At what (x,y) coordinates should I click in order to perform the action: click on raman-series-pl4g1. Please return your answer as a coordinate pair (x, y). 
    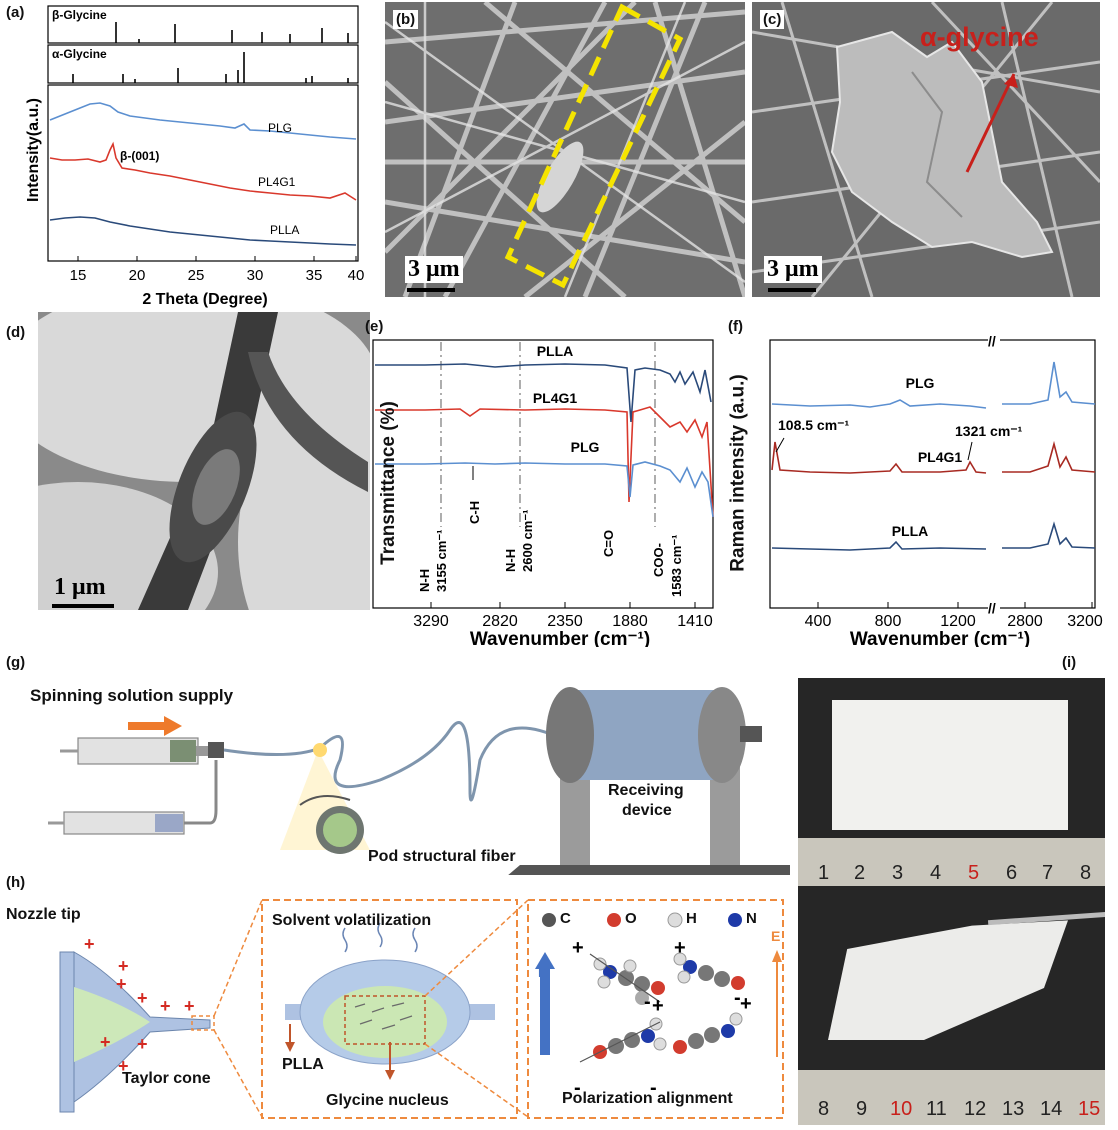
    Looking at the image, I should click on (879, 457).